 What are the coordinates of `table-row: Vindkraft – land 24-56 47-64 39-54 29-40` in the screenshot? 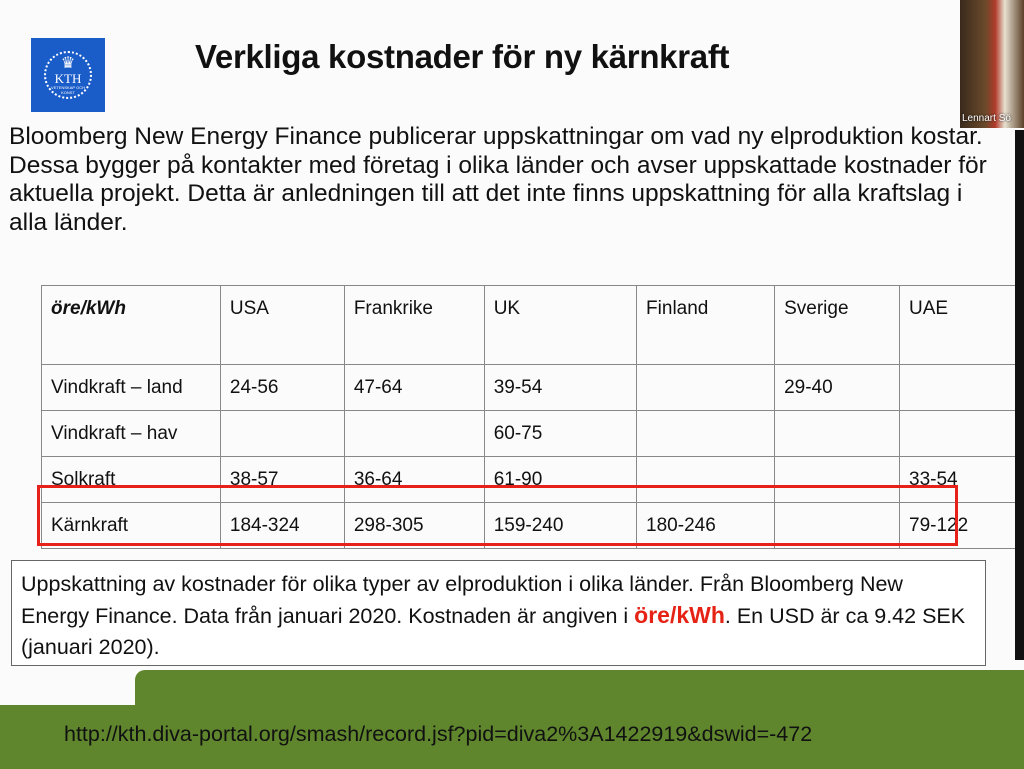 It's located at (532, 387).